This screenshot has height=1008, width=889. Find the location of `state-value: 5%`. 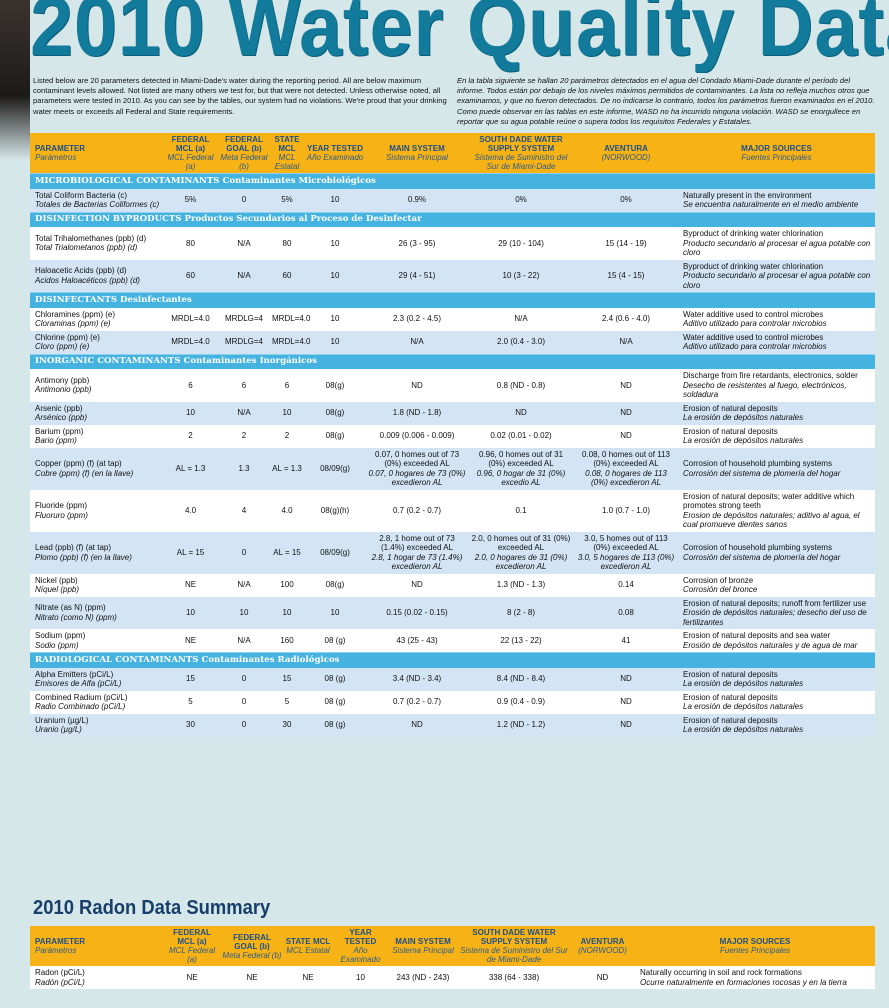

state-value: 5% is located at coordinates (287, 200).